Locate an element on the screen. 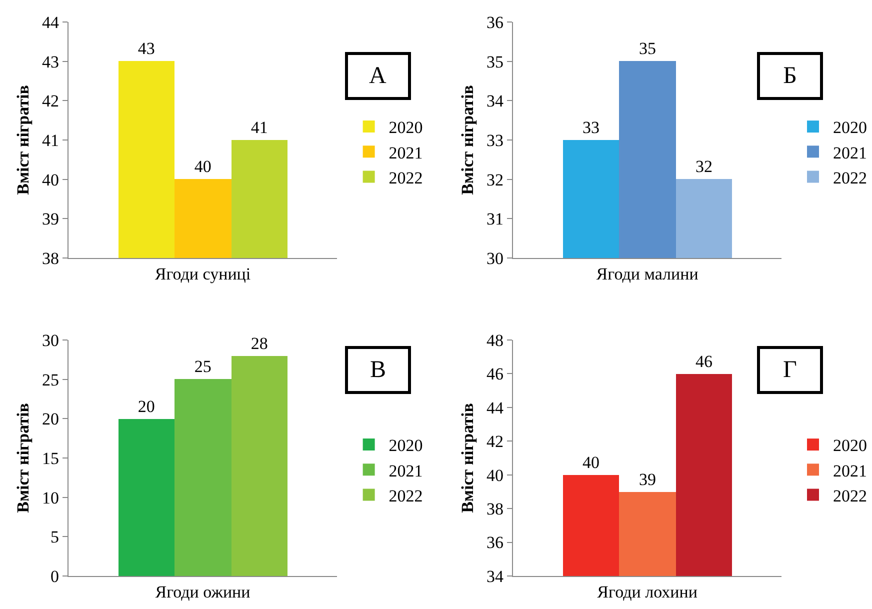 The height and width of the screenshot is (609, 872). data-label: 25 is located at coordinates (203, 366).